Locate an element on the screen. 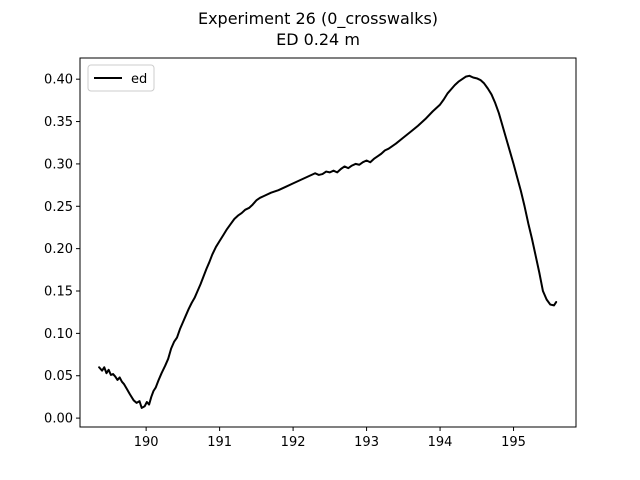 The image size is (640, 480). y-tick-label: 0.30 is located at coordinates (58, 164).